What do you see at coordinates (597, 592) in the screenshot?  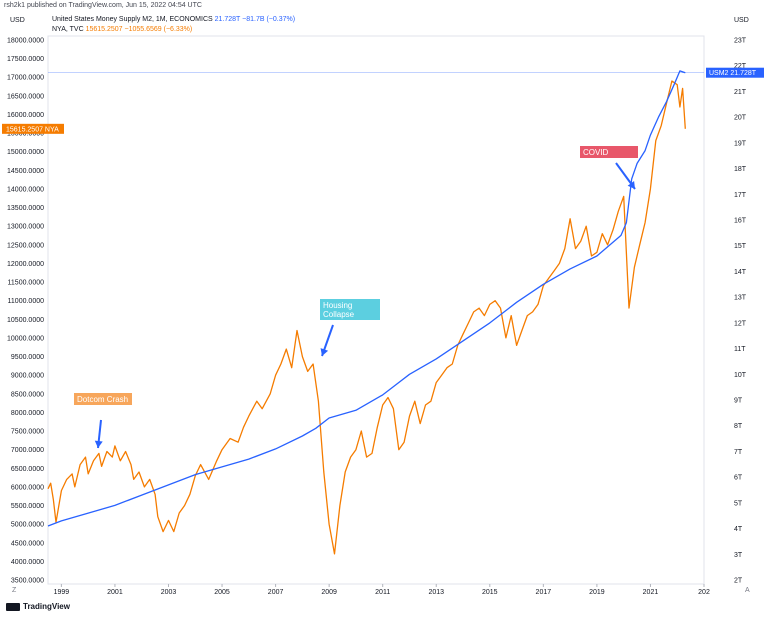 I see `x-tick-label: 2019` at bounding box center [597, 592].